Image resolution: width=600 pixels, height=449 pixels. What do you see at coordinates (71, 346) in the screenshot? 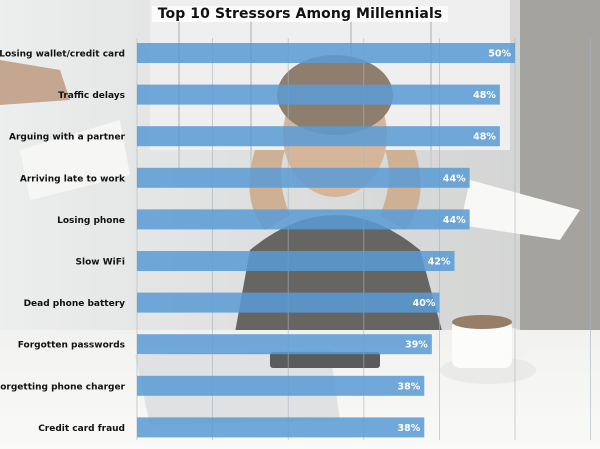
I see `category-label: Forgotten passwords` at bounding box center [71, 346].